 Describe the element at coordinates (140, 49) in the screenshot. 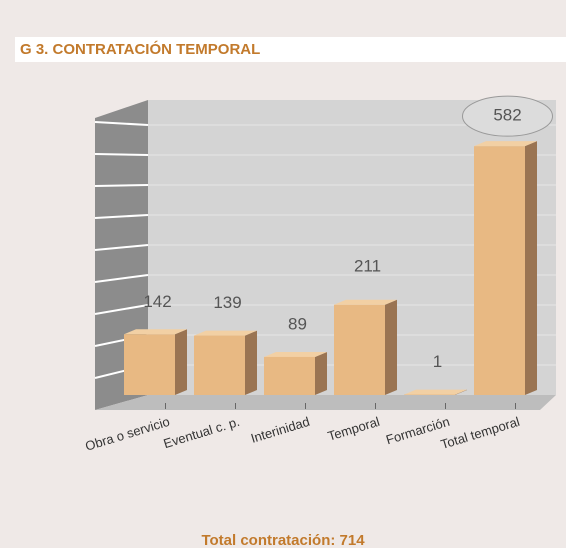

I see `chart-title: G 3. CONTRATACIÓN TEMPORAL` at that location.